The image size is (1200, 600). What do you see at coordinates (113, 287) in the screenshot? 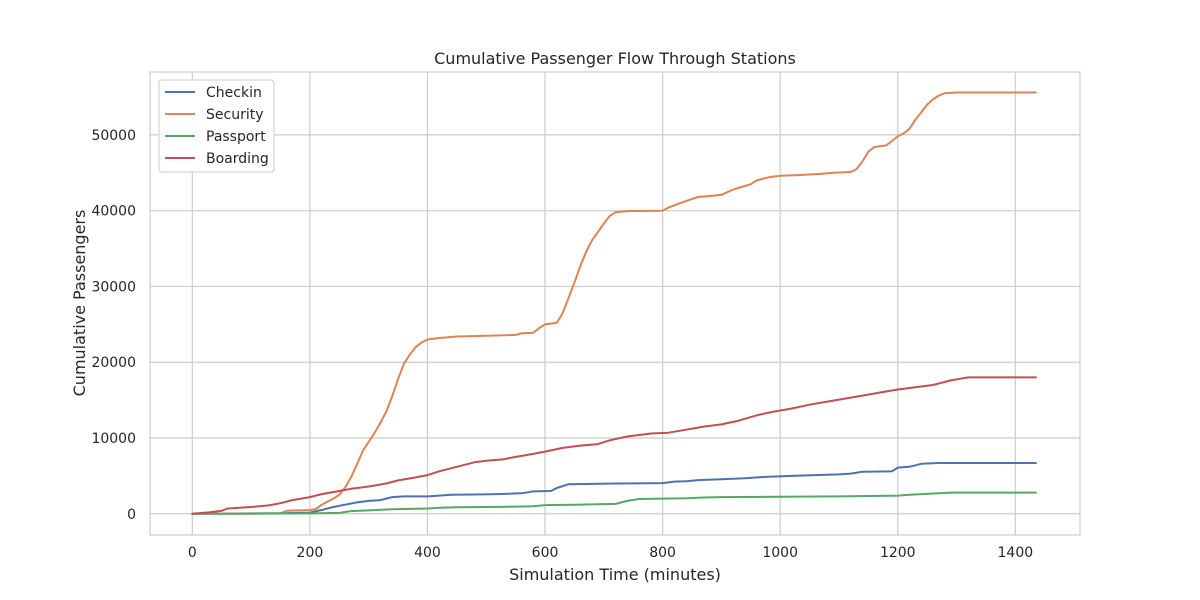
I see `y-tick-label: 30000` at bounding box center [113, 287].